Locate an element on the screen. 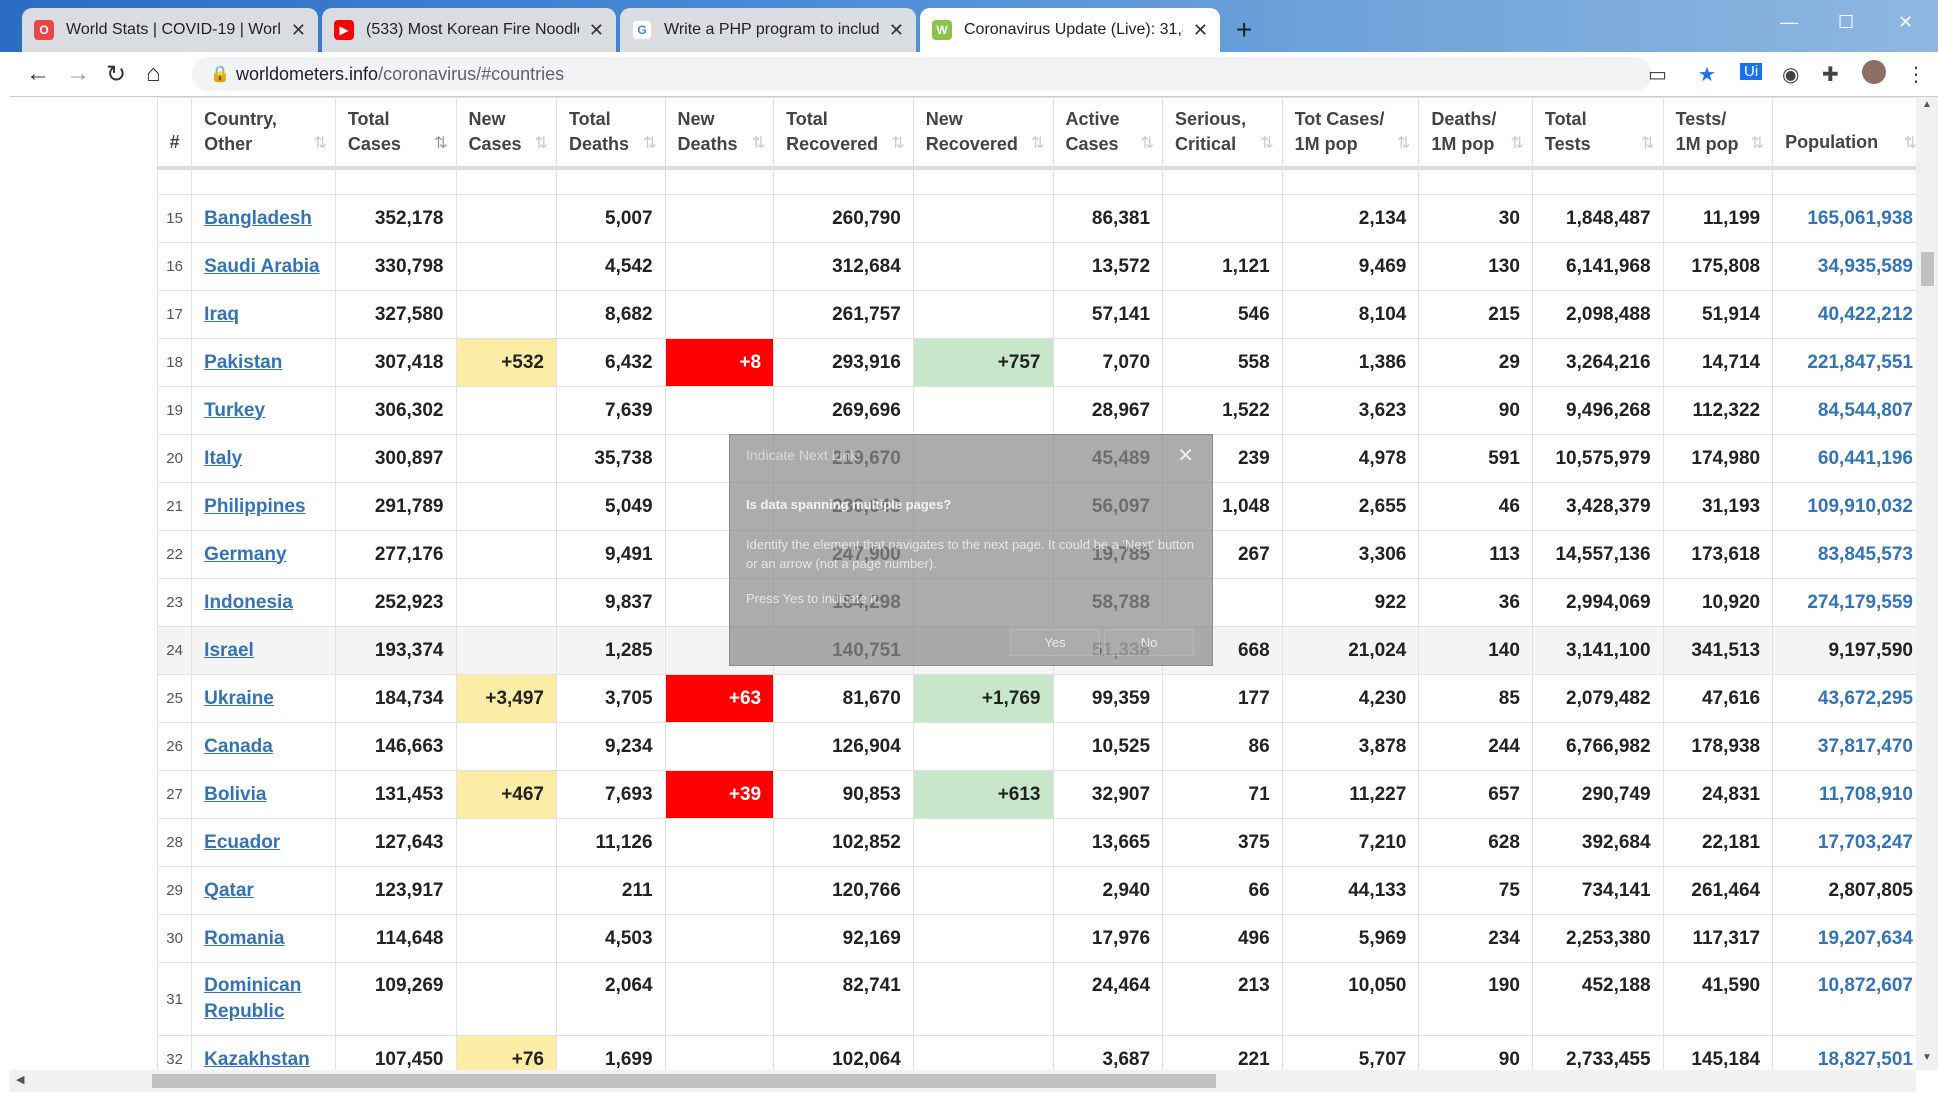  country-link: Kazakhstan is located at coordinates (257, 1059).